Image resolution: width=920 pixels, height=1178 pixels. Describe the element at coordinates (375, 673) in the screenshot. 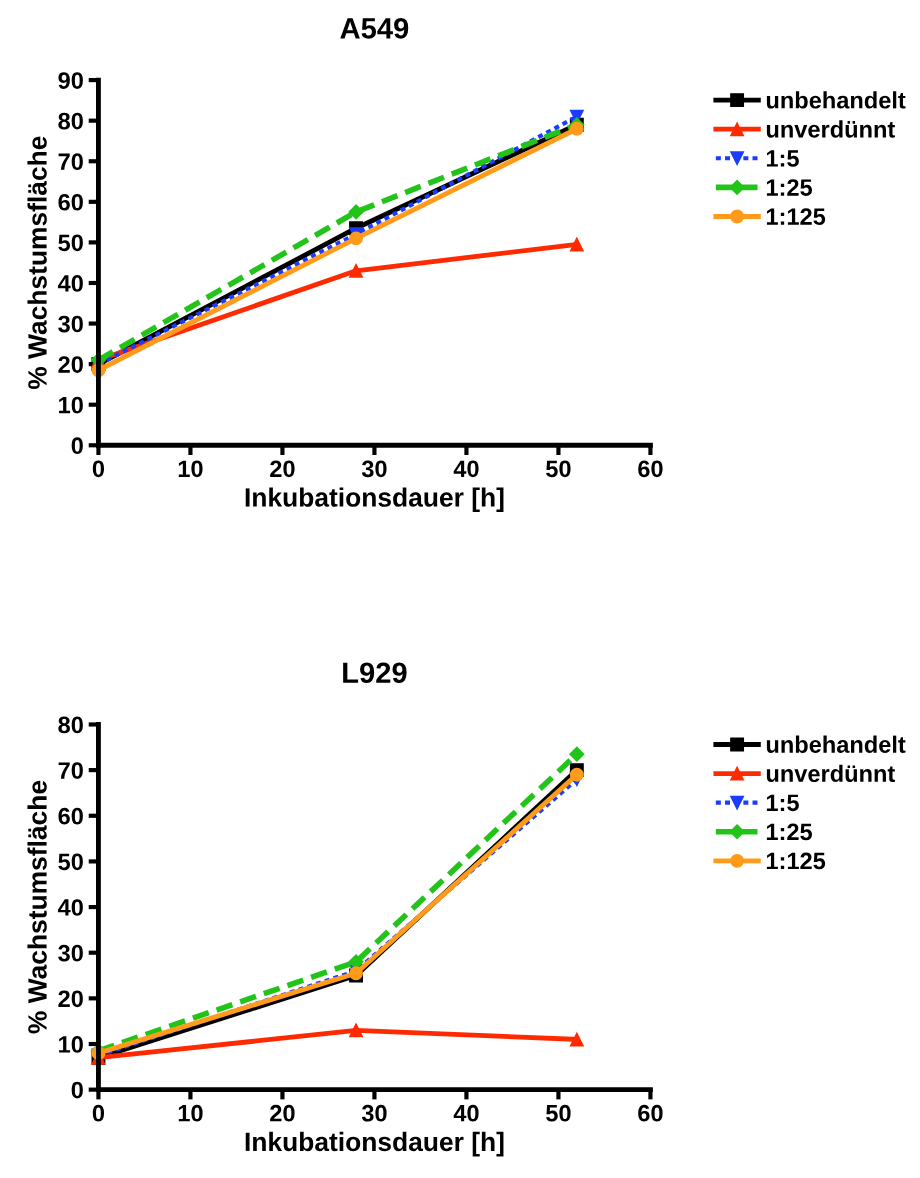

I see `chart-title: L929` at that location.